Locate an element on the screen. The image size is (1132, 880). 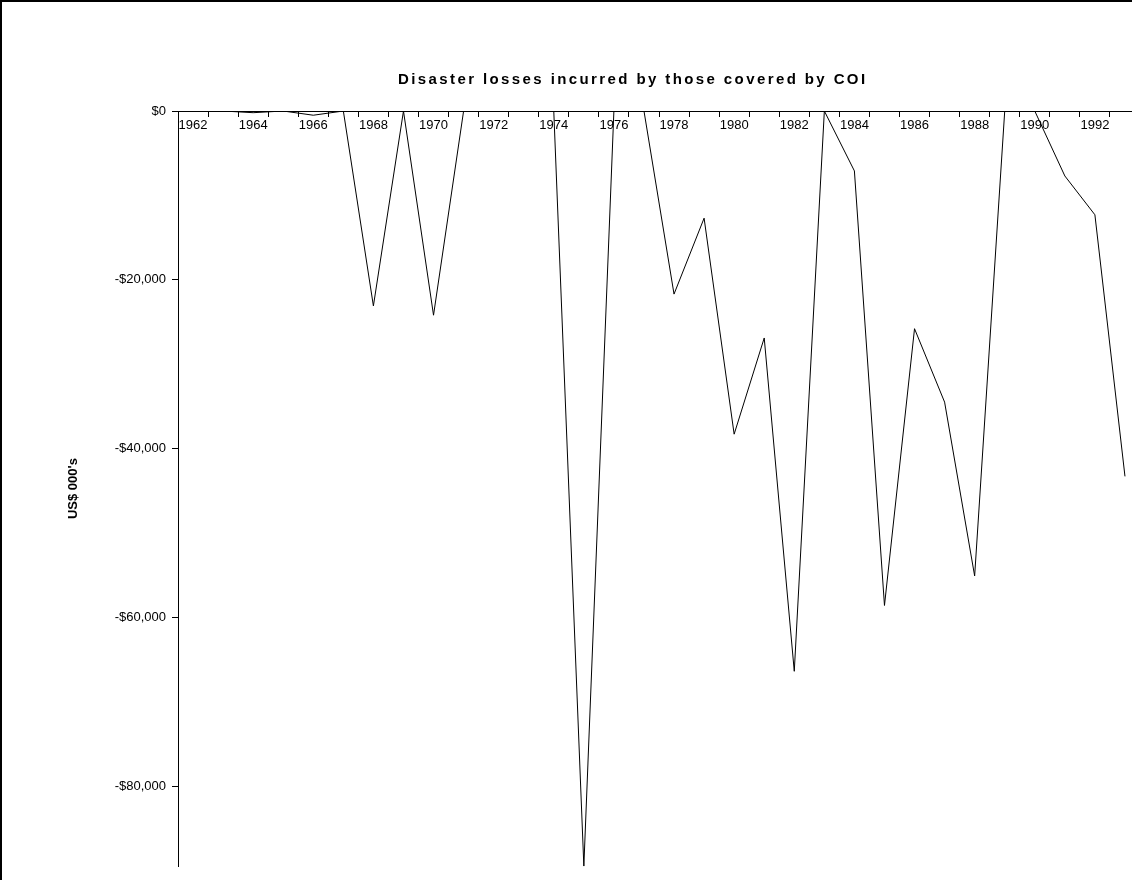
y-tick-label: -$80,000 is located at coordinates (140, 785).